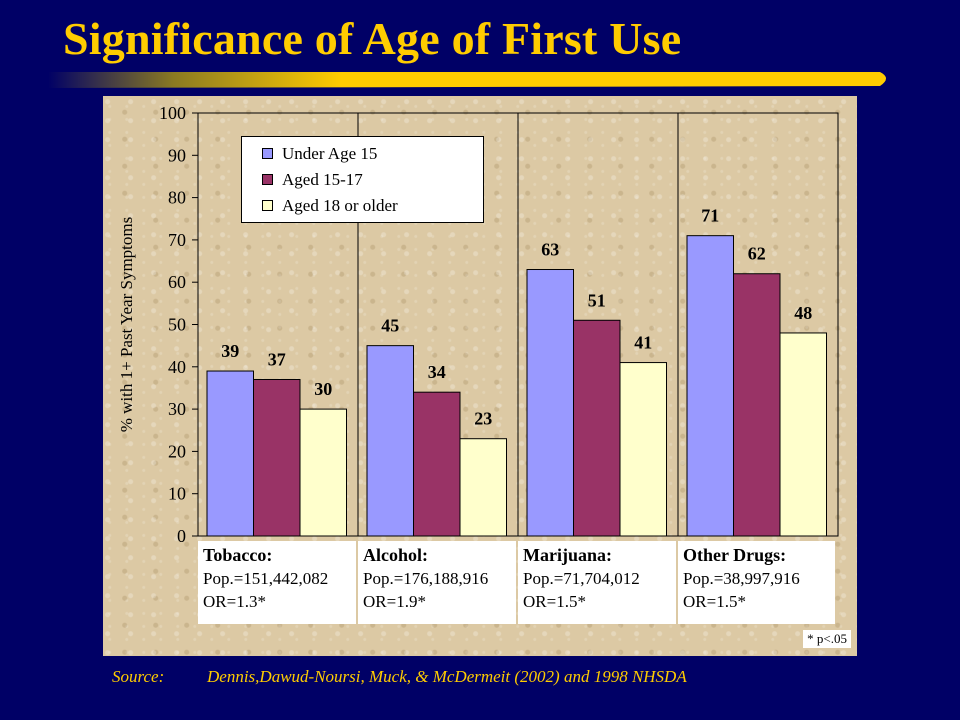 This screenshot has width=960, height=720. Describe the element at coordinates (177, 325) in the screenshot. I see `y-tick-label: 50` at that location.